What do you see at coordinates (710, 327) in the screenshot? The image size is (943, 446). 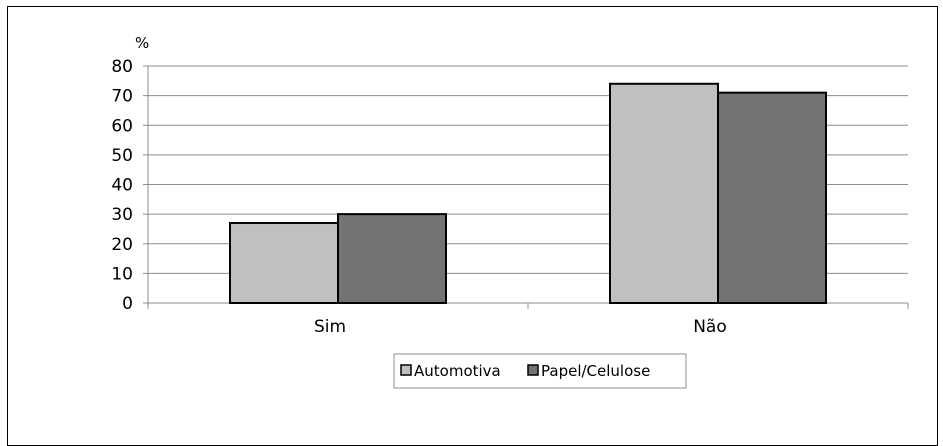 I see `category-label: Não` at bounding box center [710, 327].